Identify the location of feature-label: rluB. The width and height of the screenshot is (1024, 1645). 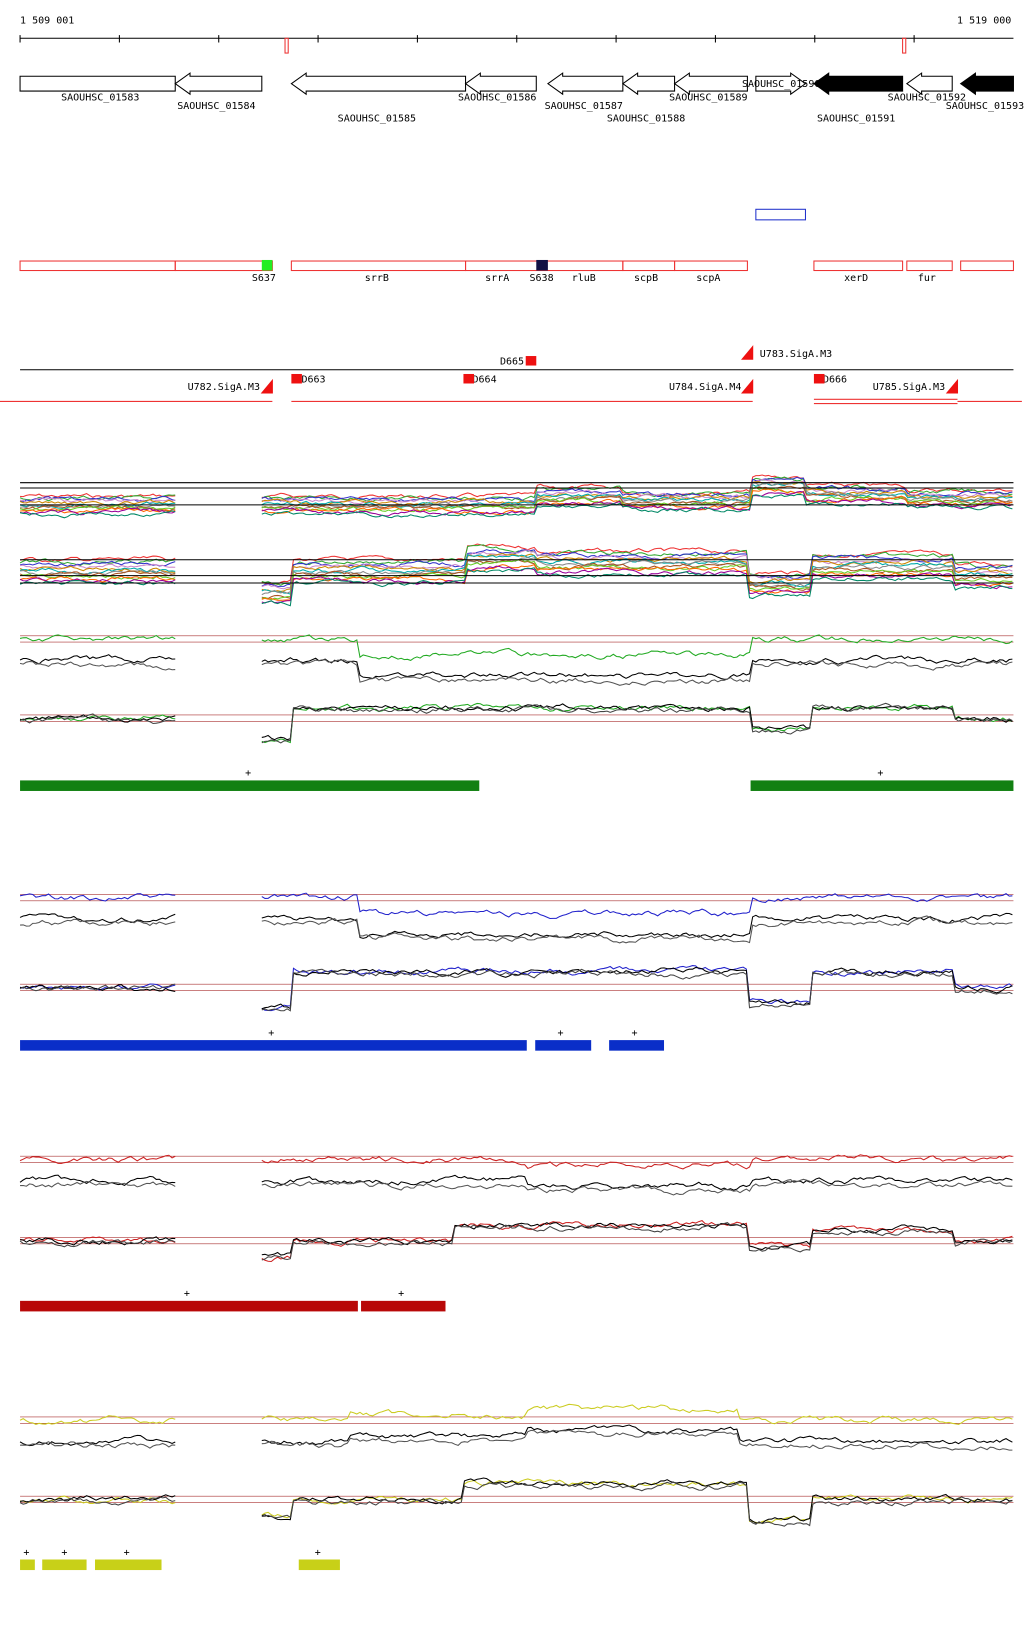
(584, 278).